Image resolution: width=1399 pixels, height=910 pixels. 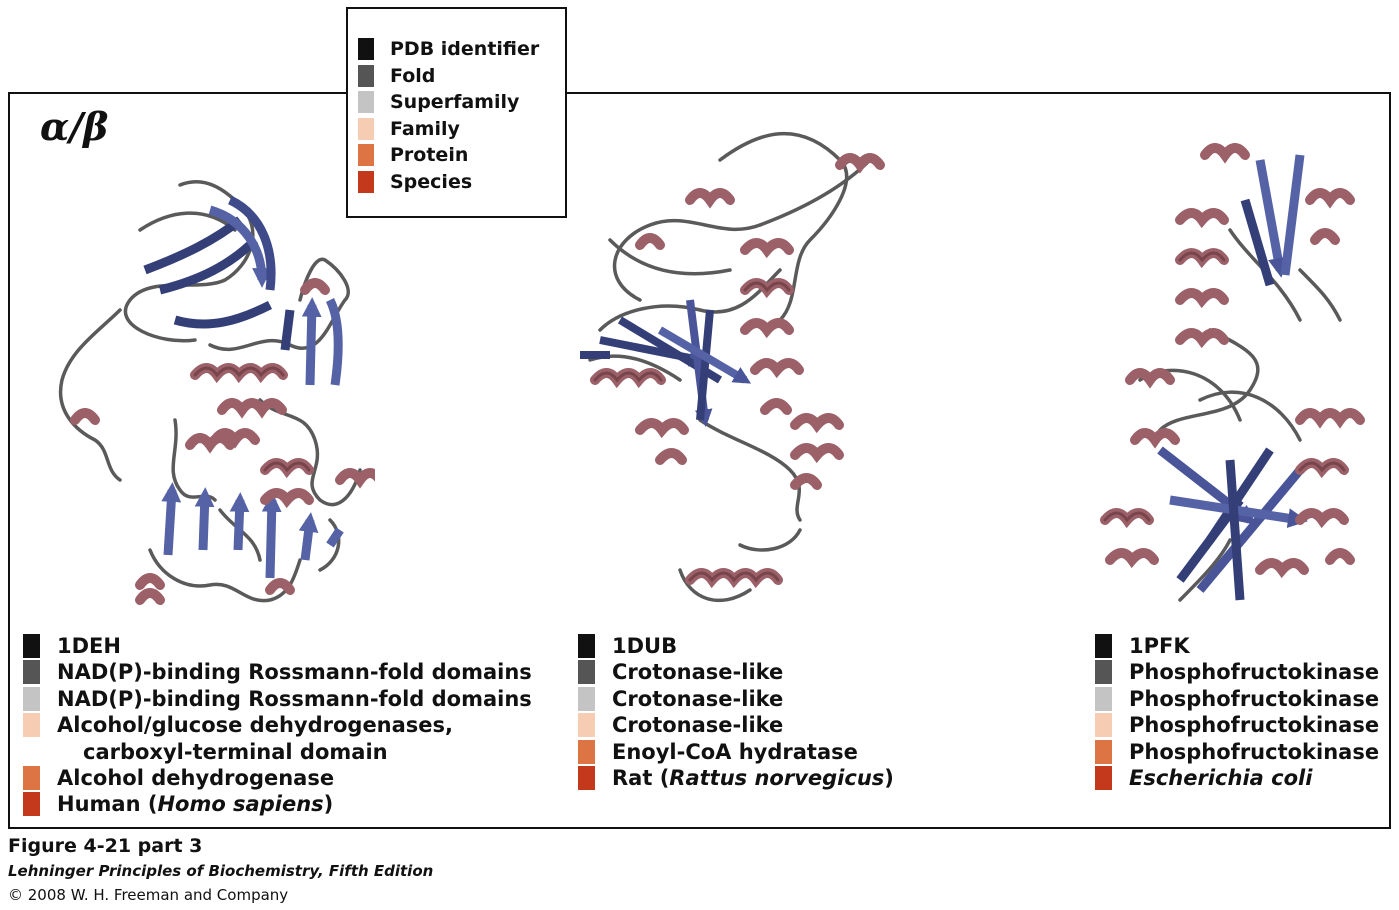 What do you see at coordinates (89, 646) in the screenshot?
I see `pdb-id: 1DEH` at bounding box center [89, 646].